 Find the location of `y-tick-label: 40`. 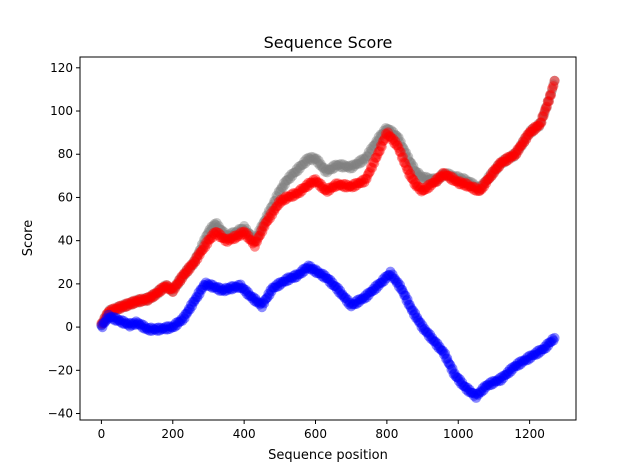

y-tick-label: 40 is located at coordinates (65, 241).